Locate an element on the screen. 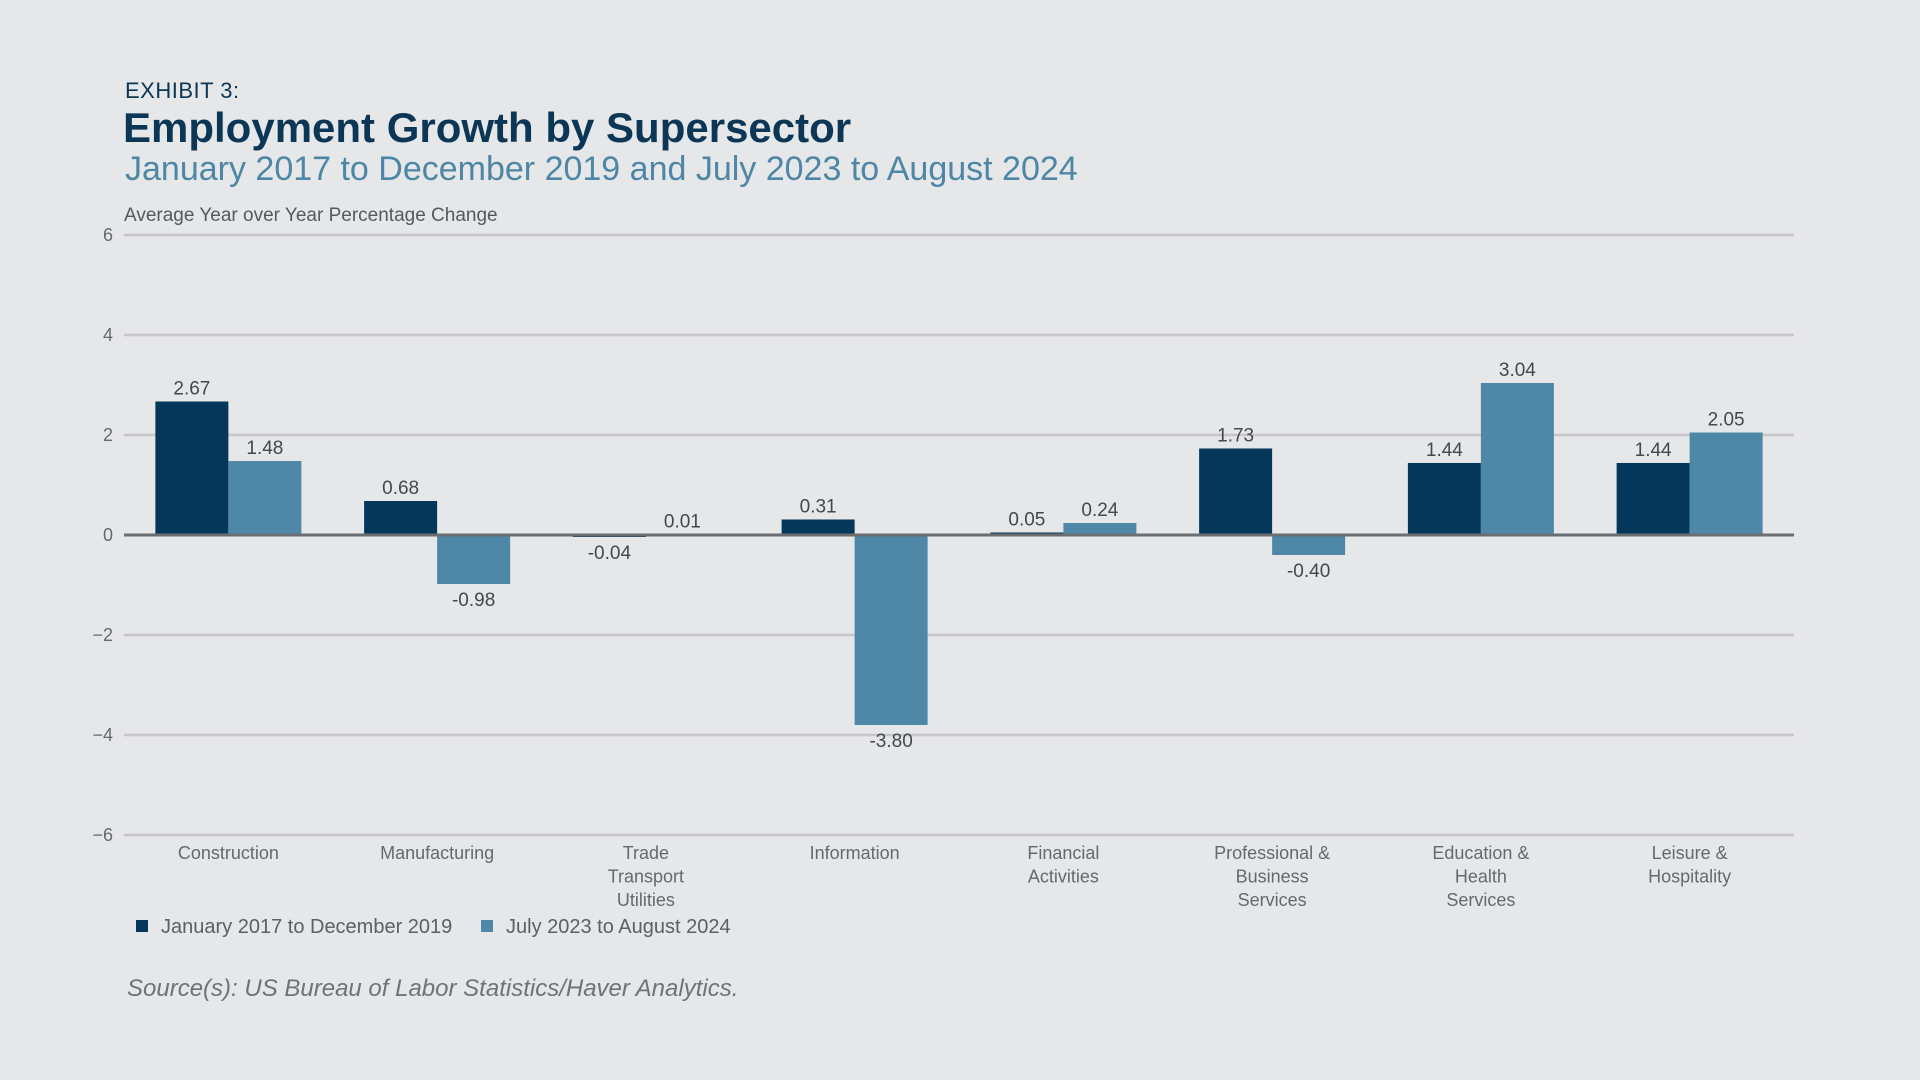 This screenshot has width=1920, height=1080. data-label: 0.24 is located at coordinates (1099, 510).